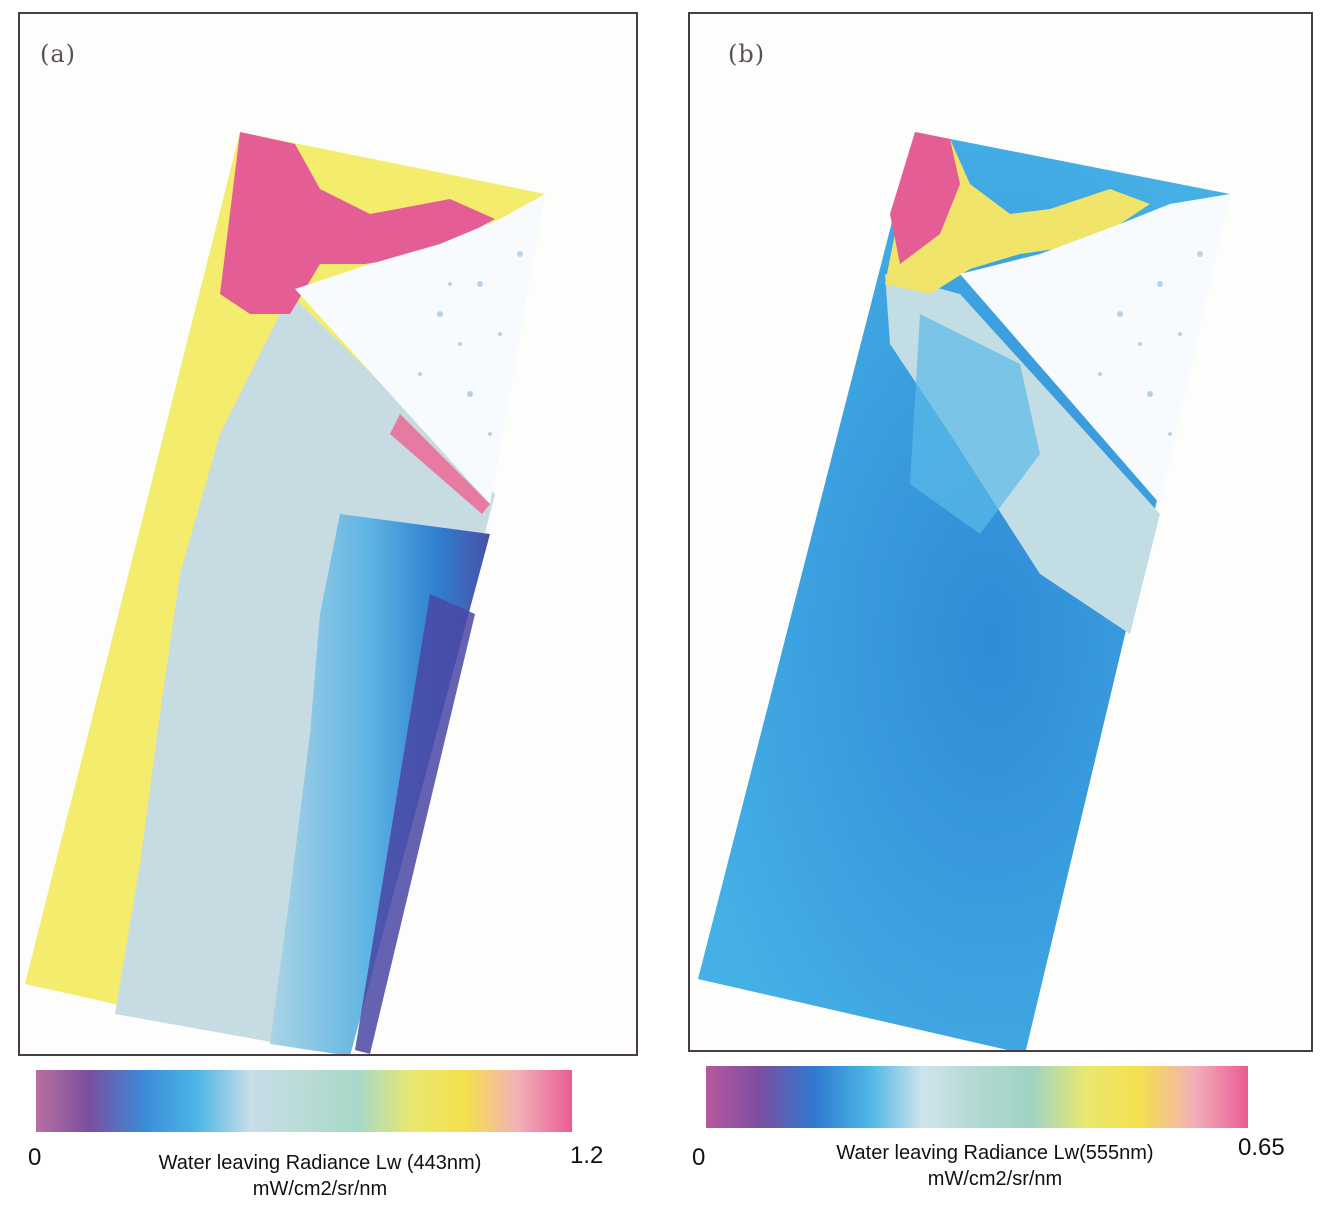 Image resolution: width=1333 pixels, height=1209 pixels. What do you see at coordinates (995, 1179) in the screenshot?
I see `colorbar-units-b: mW/cm2/sr/nm` at bounding box center [995, 1179].